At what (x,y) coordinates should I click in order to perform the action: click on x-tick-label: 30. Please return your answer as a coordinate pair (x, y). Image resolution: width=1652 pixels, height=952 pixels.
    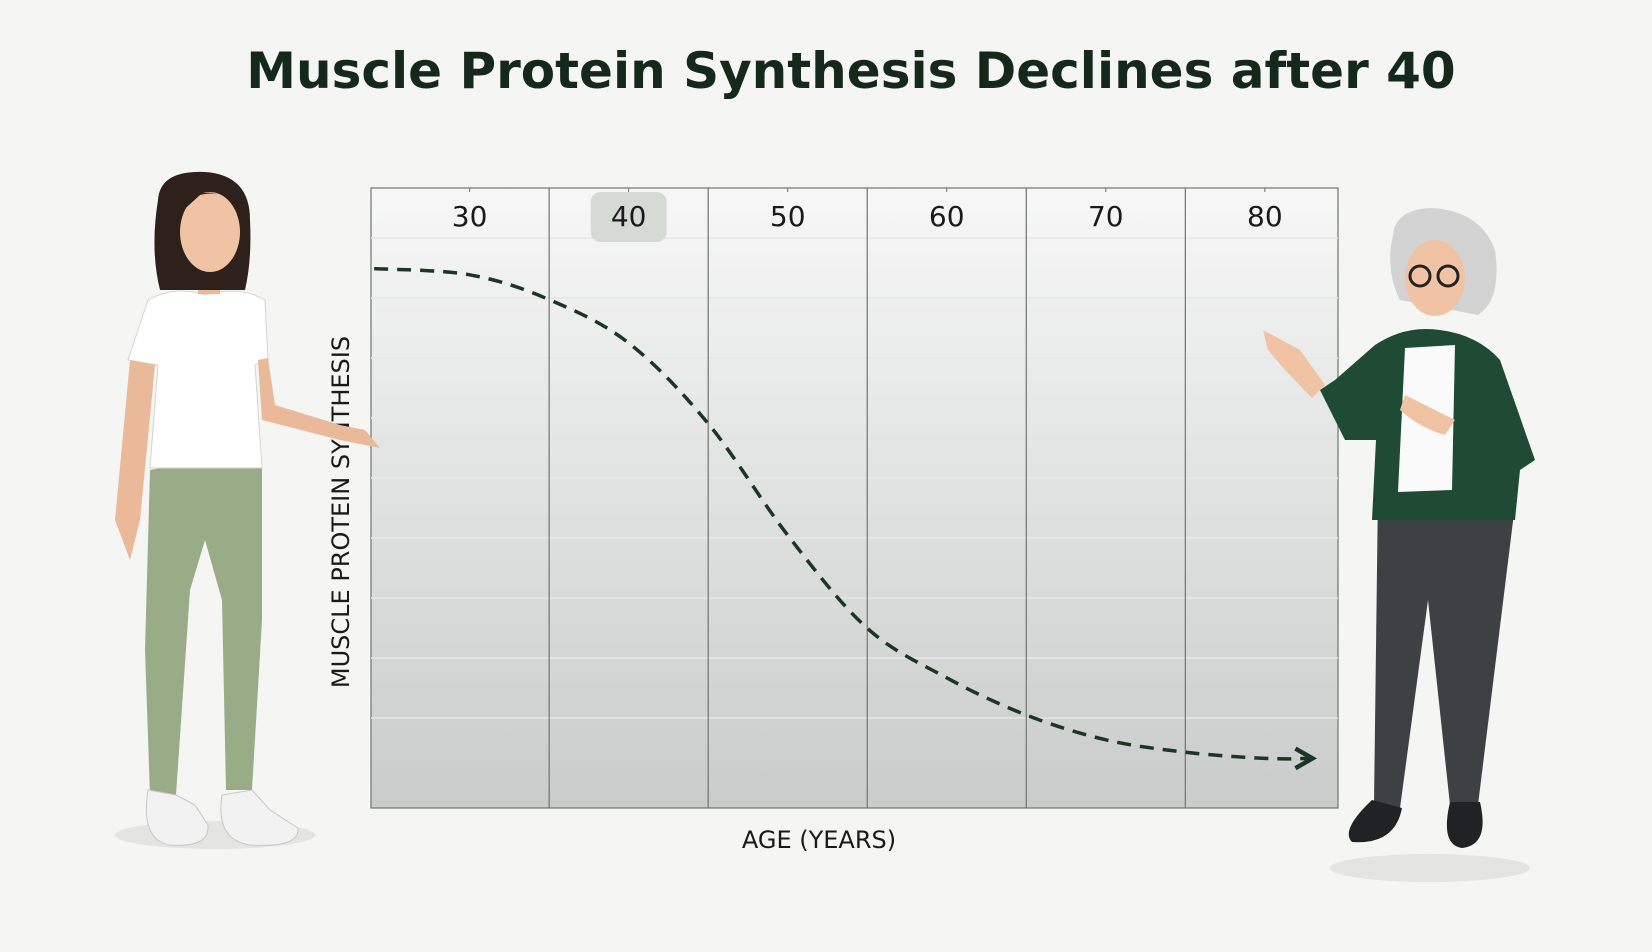
    Looking at the image, I should click on (470, 216).